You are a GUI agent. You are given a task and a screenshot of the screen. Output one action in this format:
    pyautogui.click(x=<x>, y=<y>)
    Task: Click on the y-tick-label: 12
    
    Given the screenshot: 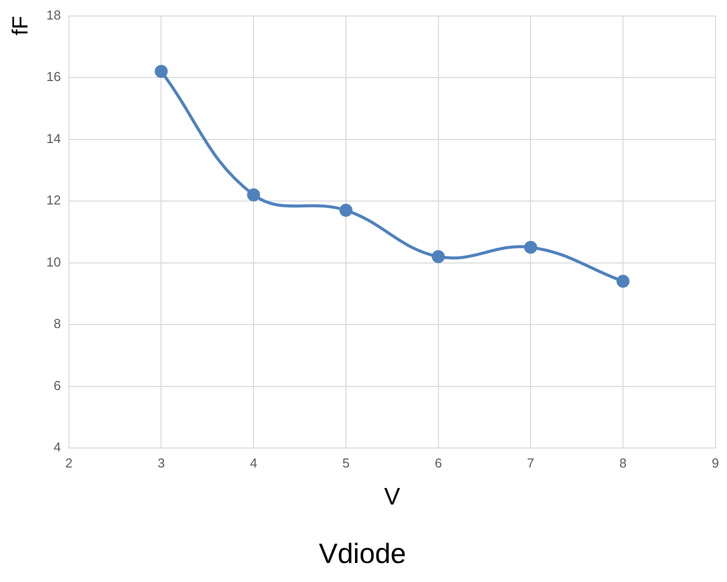 What is the action you would take?
    pyautogui.click(x=53, y=200)
    